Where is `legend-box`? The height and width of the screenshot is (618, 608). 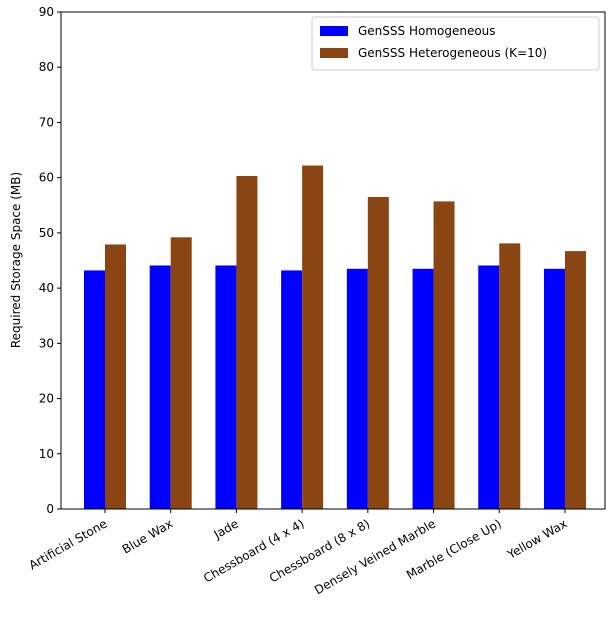 legend-box is located at coordinates (455, 43).